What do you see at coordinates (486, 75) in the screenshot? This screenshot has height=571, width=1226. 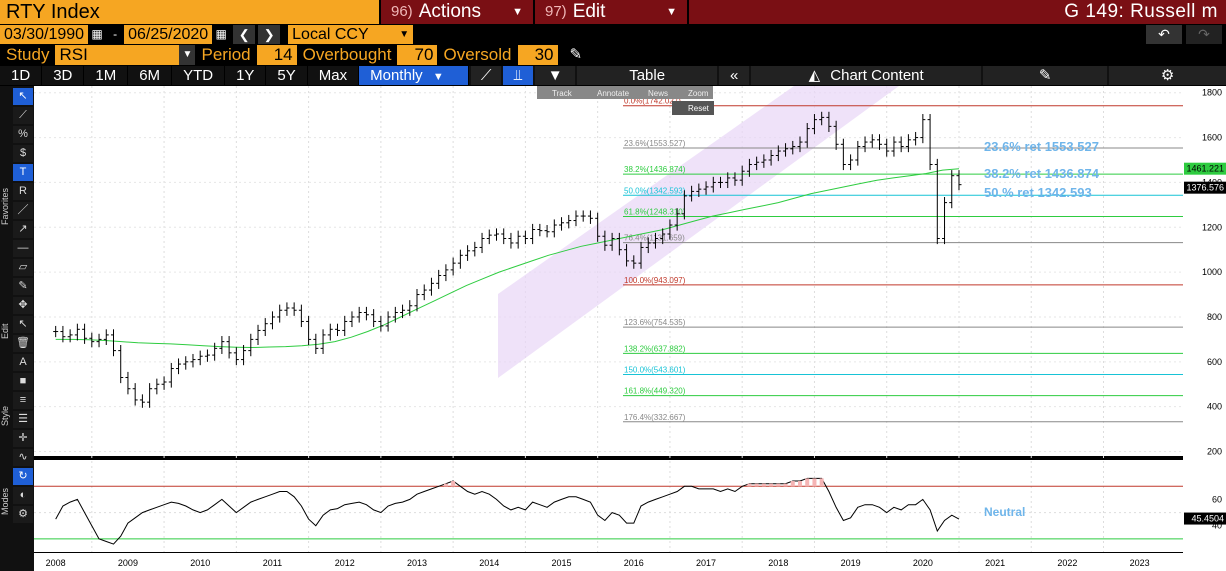 I see `line-chart-icon: ⟋` at bounding box center [486, 75].